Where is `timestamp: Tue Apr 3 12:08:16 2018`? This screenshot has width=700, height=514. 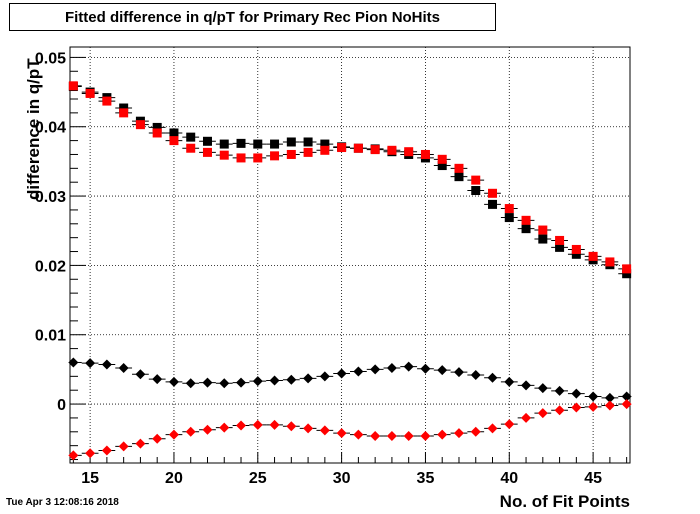 timestamp: Tue Apr 3 12:08:16 2018 is located at coordinates (62, 502).